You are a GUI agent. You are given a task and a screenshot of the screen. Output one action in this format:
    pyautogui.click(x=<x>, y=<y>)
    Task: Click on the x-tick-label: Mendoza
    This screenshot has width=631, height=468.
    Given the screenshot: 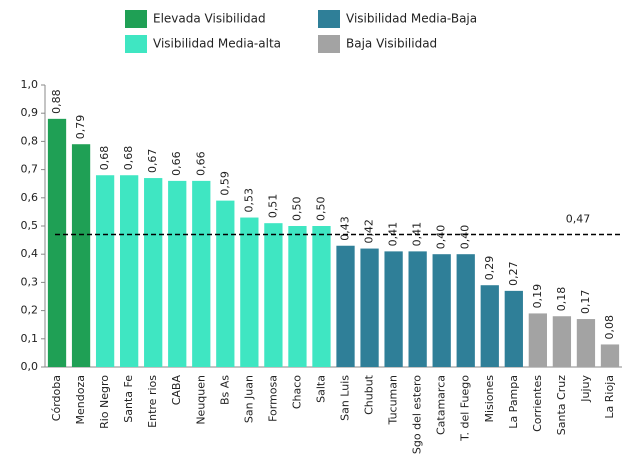 What is the action you would take?
    pyautogui.click(x=80, y=399)
    